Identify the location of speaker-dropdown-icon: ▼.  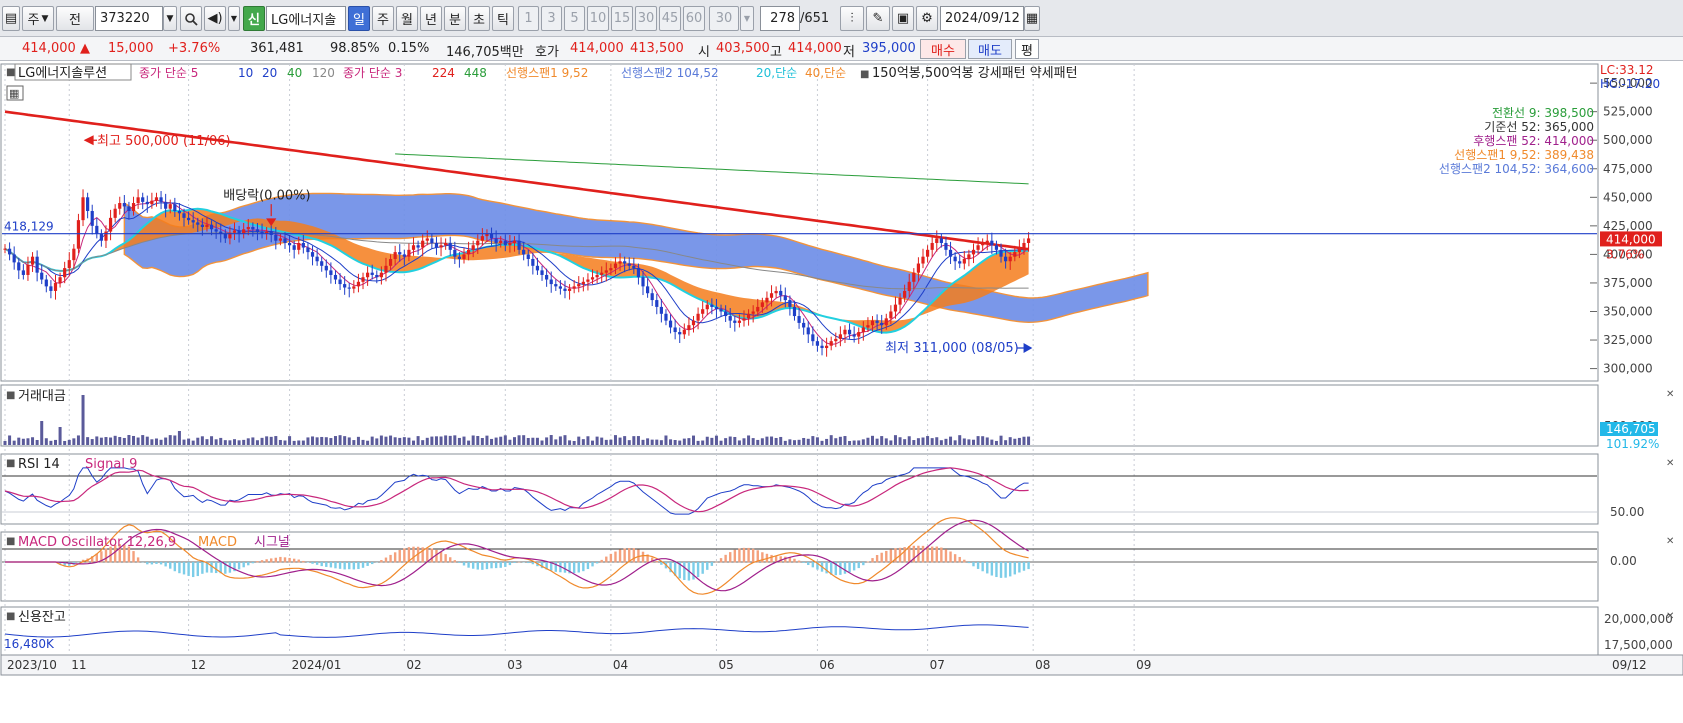
(234, 18).